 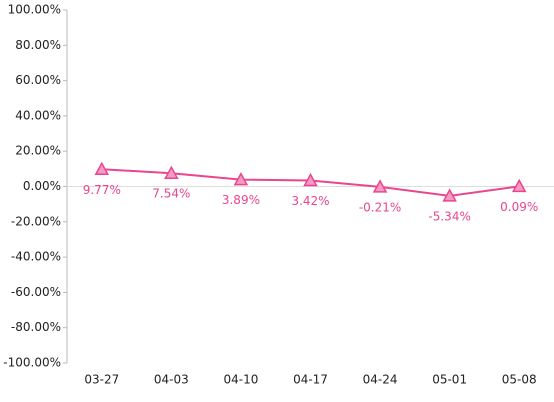 What do you see at coordinates (241, 200) in the screenshot?
I see `value-label: 3.89%` at bounding box center [241, 200].